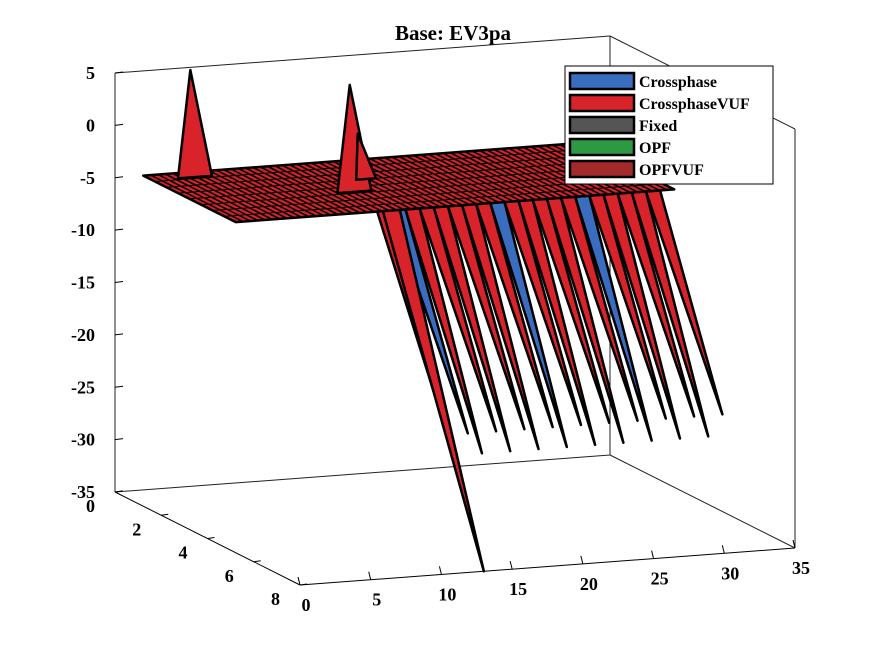 This screenshot has height=656, width=875. I want to click on legend-label: OPF, so click(655, 148).